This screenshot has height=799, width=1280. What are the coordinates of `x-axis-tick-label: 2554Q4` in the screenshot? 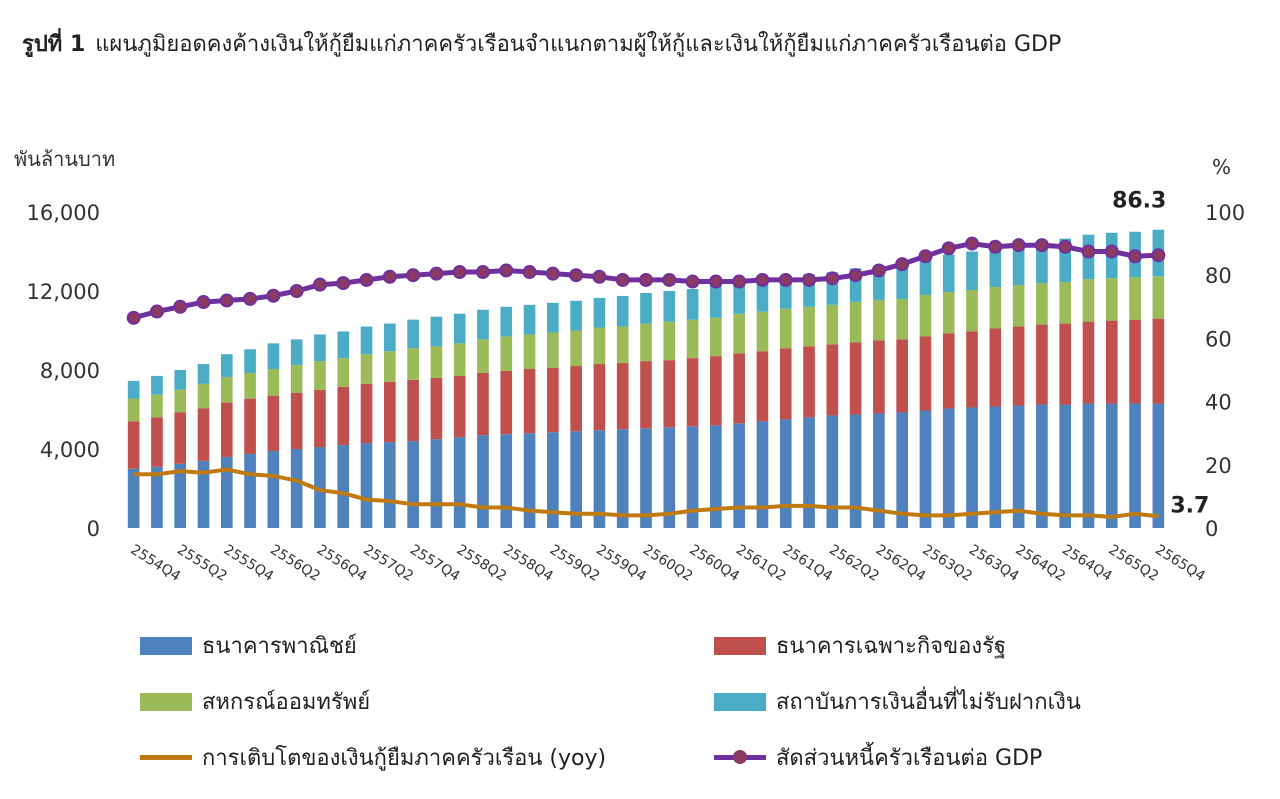 It's located at (156, 563).